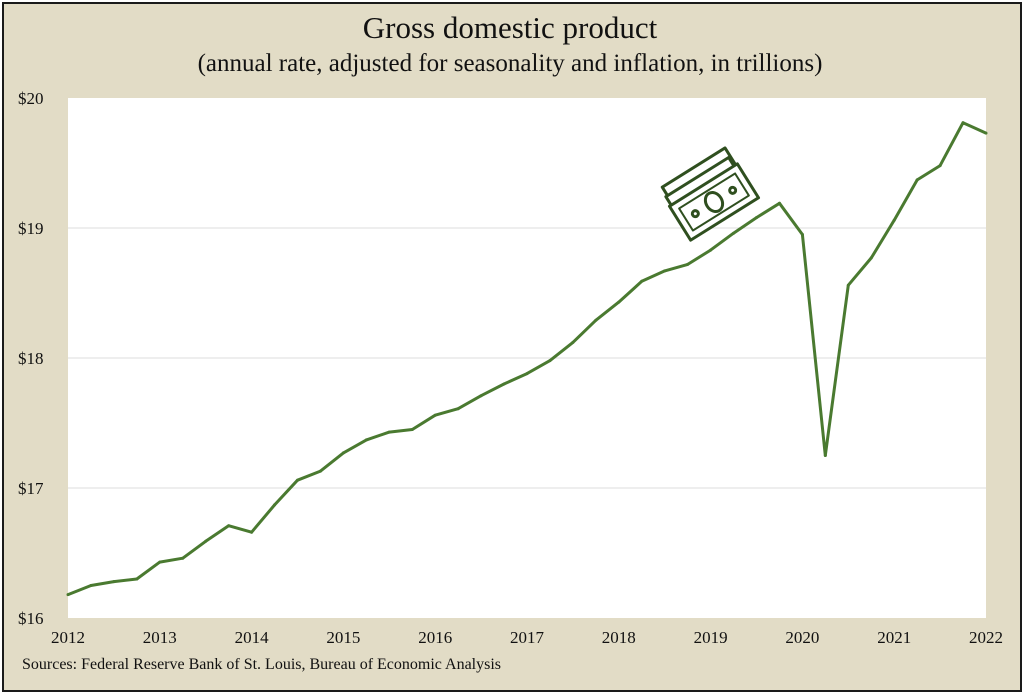 The width and height of the screenshot is (1024, 692). I want to click on y-tick-label: $16, so click(31, 618).